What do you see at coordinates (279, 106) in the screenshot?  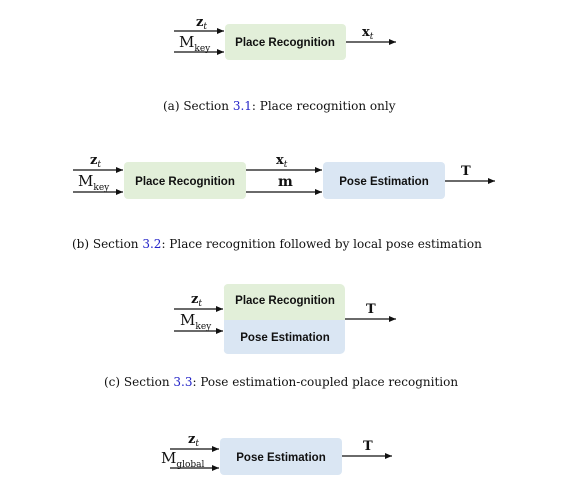 I see `caption-a: (a) Section 3.1: Place recognition only` at bounding box center [279, 106].